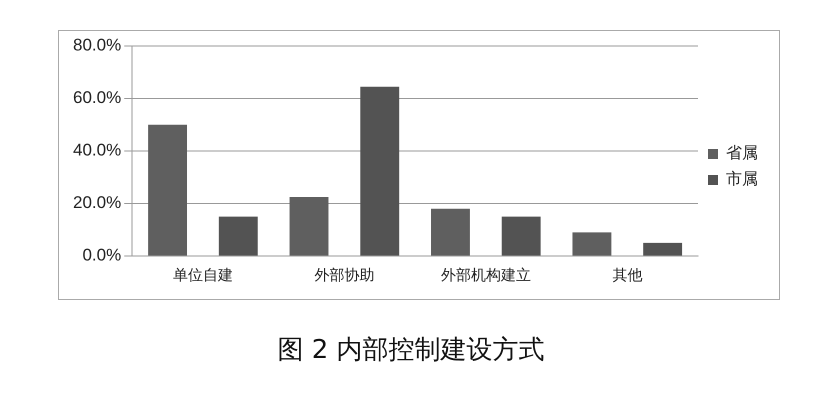  I want to click on y-tick-label: 60.0%, so click(97, 98).